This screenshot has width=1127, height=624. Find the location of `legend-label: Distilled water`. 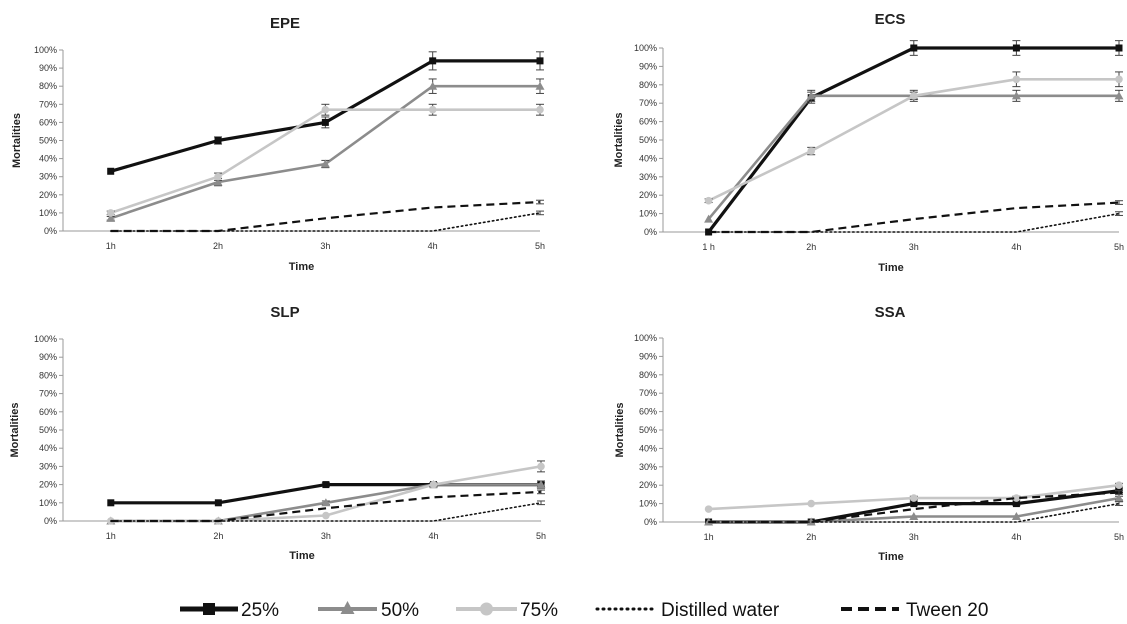

legend-label: Distilled water is located at coordinates (720, 609).